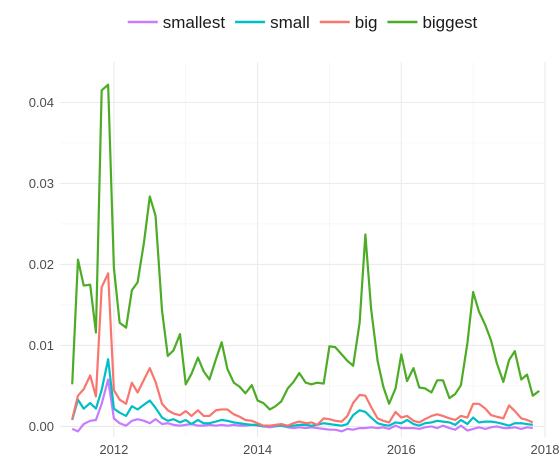  What do you see at coordinates (401, 449) in the screenshot?
I see `x-tick-label: 2016` at bounding box center [401, 449].